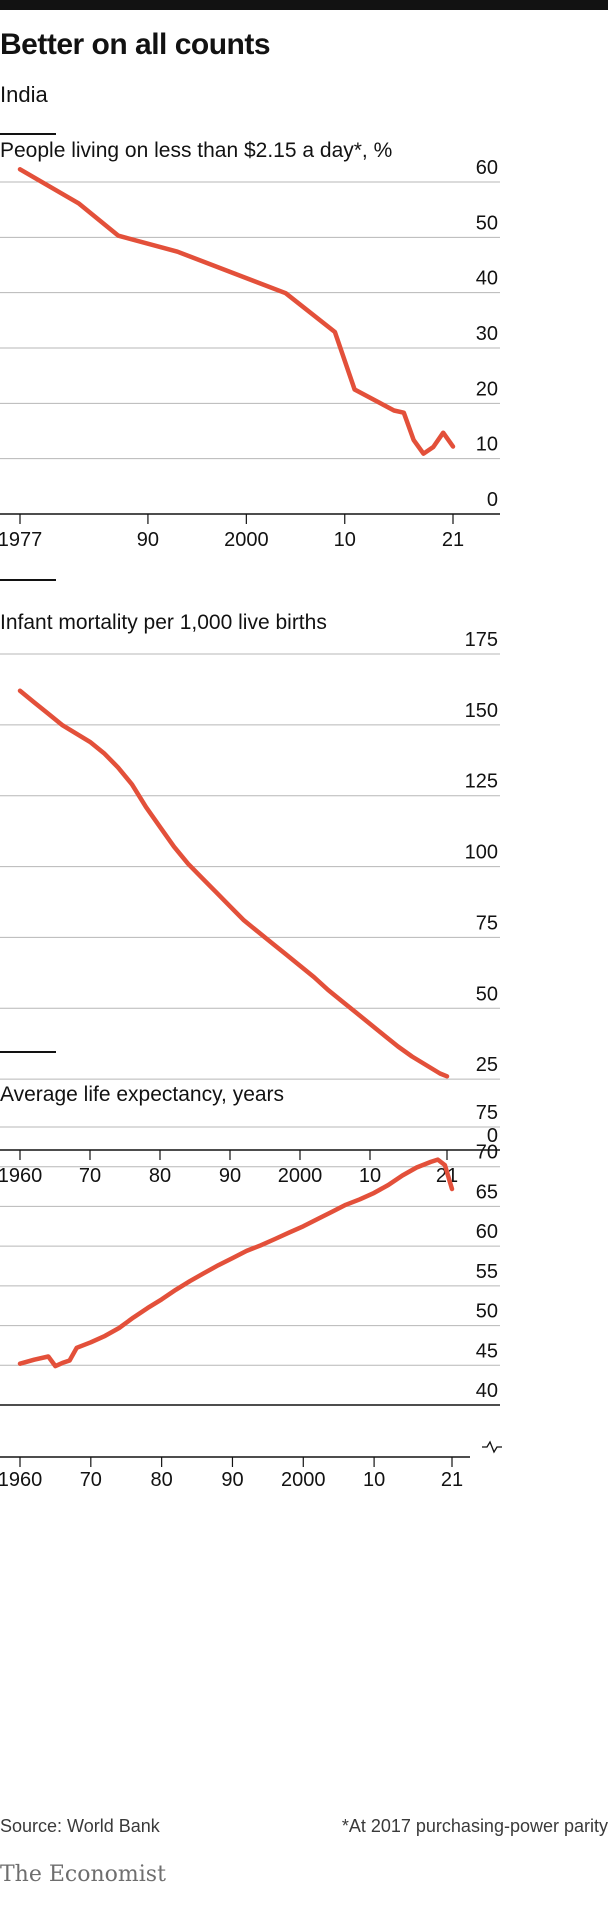  What do you see at coordinates (487, 1153) in the screenshot?
I see `y-tick-label: 70` at bounding box center [487, 1153].